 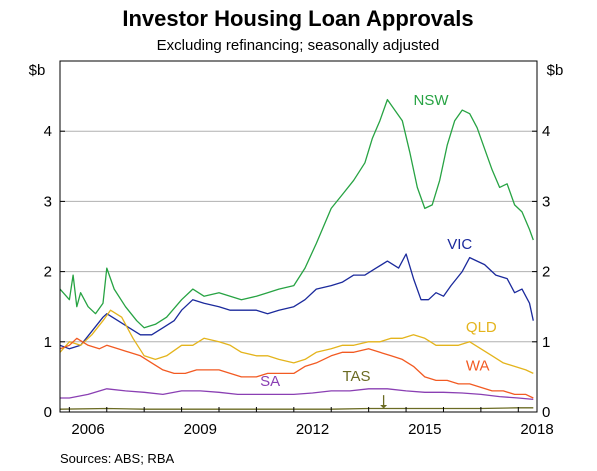 I want to click on series-label-sa: SA, so click(x=270, y=381).